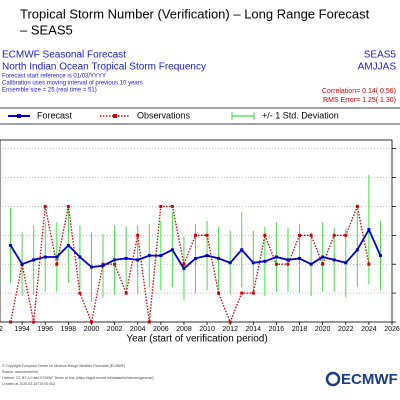 The width and height of the screenshot is (400, 400). I want to click on x-tick-label: 1998, so click(69, 329).